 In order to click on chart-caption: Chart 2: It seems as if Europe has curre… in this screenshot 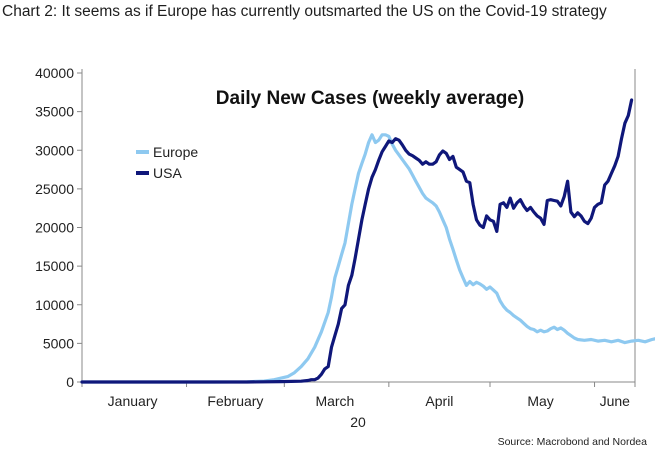, I will do `click(304, 11)`.